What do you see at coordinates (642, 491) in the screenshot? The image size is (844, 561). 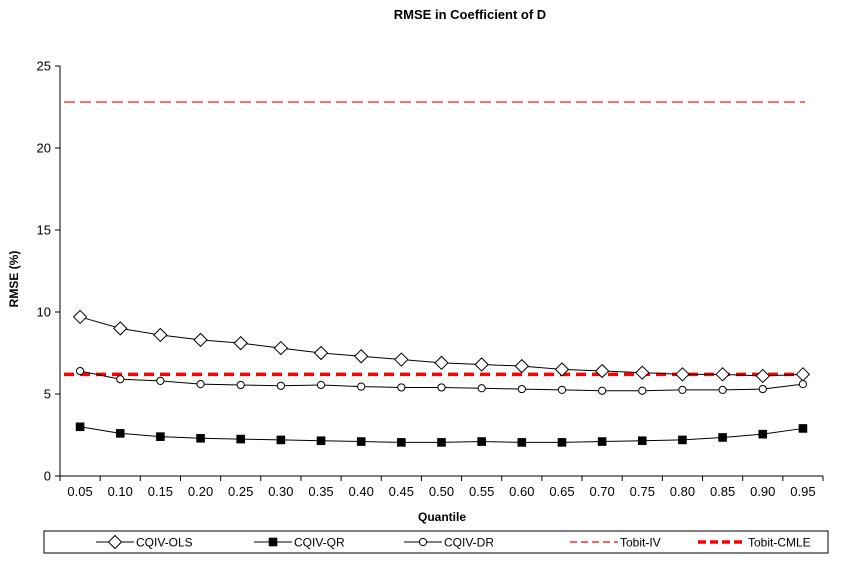 I see `x-tick-label: 0.75` at bounding box center [642, 491].